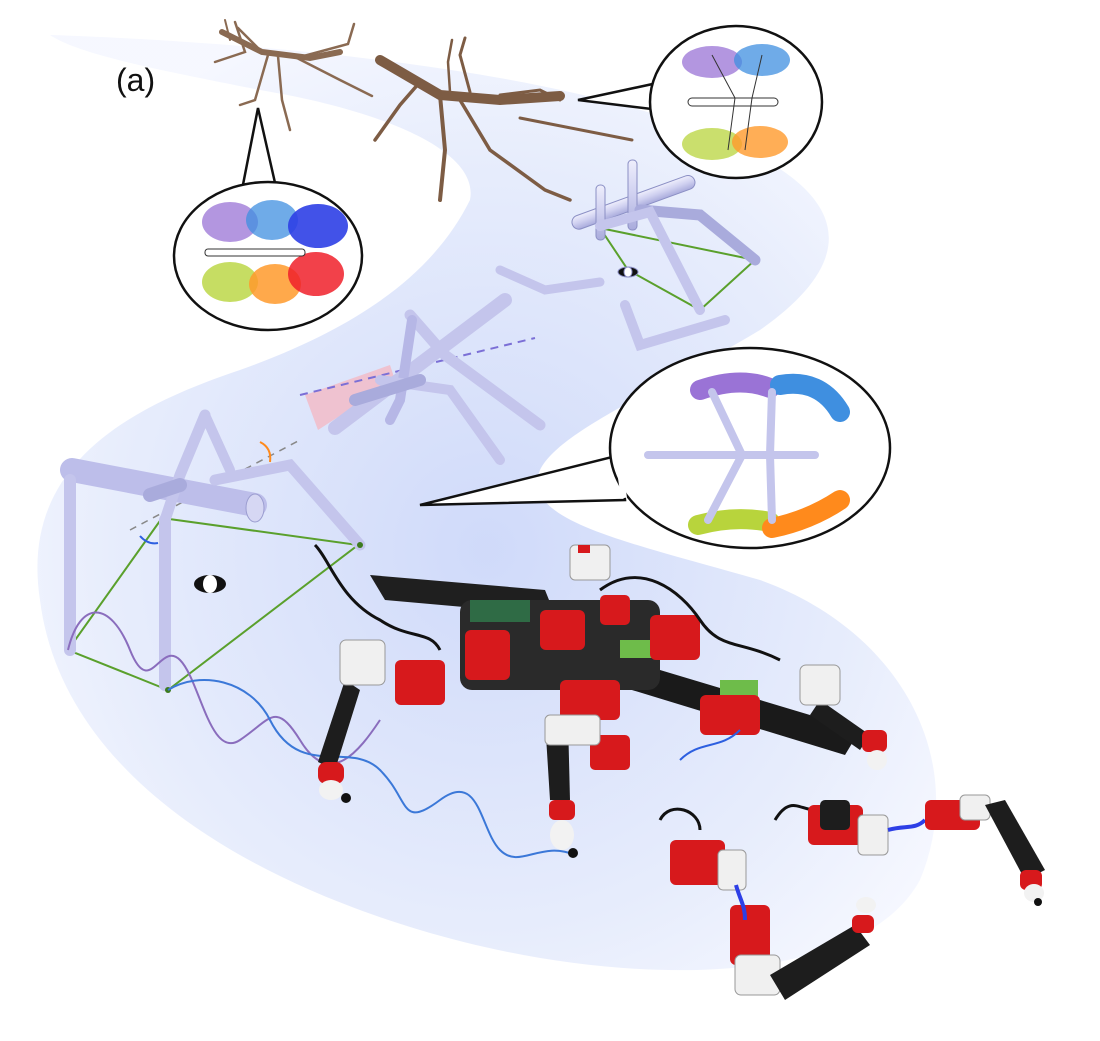 The height and width of the screenshot is (1041, 1100). Describe the element at coordinates (371, 769) in the screenshot. I see `trajectory-blue` at that location.